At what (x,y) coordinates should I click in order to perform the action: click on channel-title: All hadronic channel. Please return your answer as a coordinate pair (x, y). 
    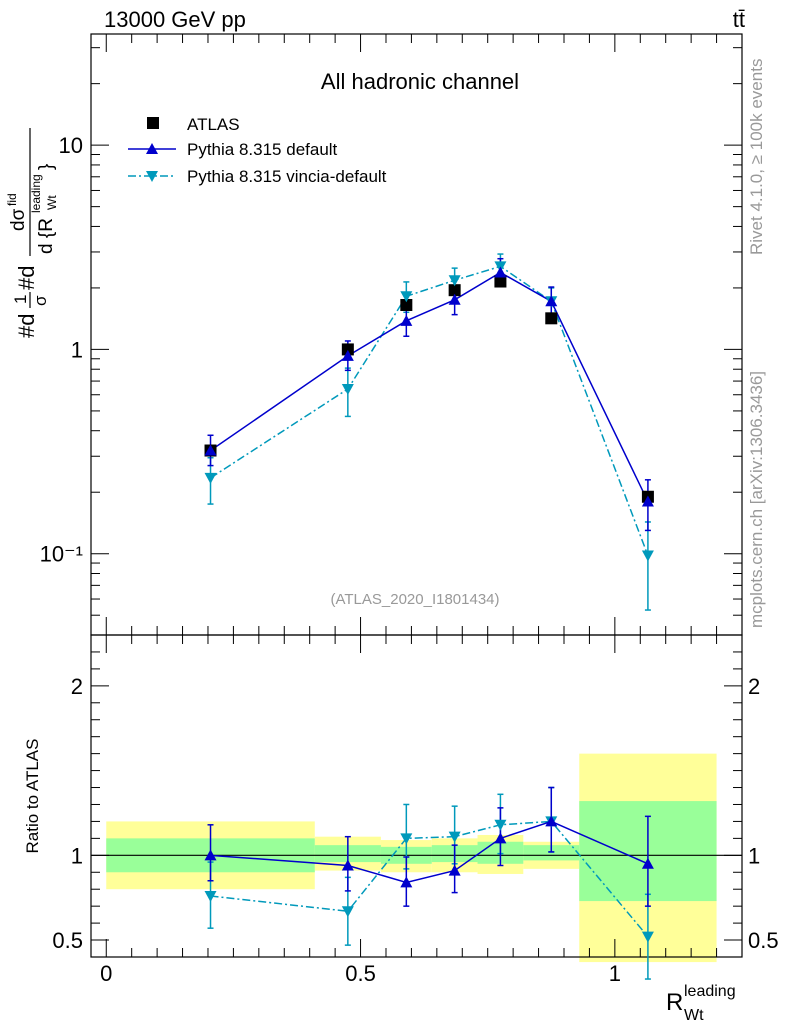
    Looking at the image, I should click on (420, 81).